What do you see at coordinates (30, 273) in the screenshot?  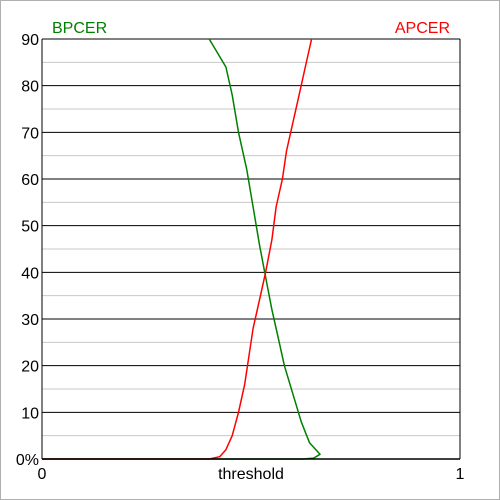 I see `y-tick-label: 40` at bounding box center [30, 273].